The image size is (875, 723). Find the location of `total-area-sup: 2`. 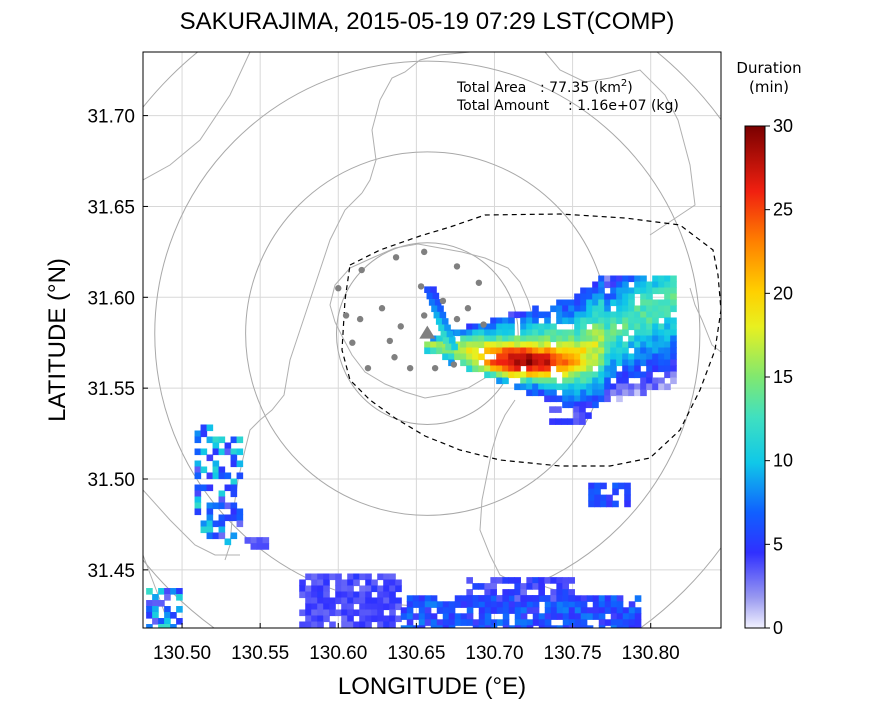

total-area-sup: 2 is located at coordinates (624, 83).